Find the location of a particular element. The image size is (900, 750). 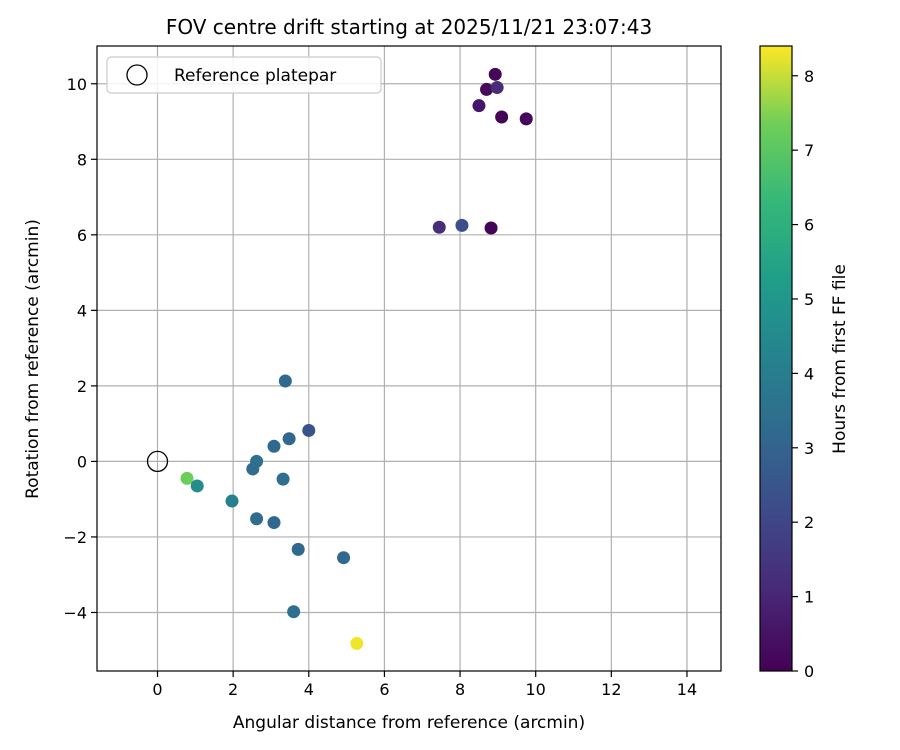

colorbar-tick-label: 7 is located at coordinates (809, 150).